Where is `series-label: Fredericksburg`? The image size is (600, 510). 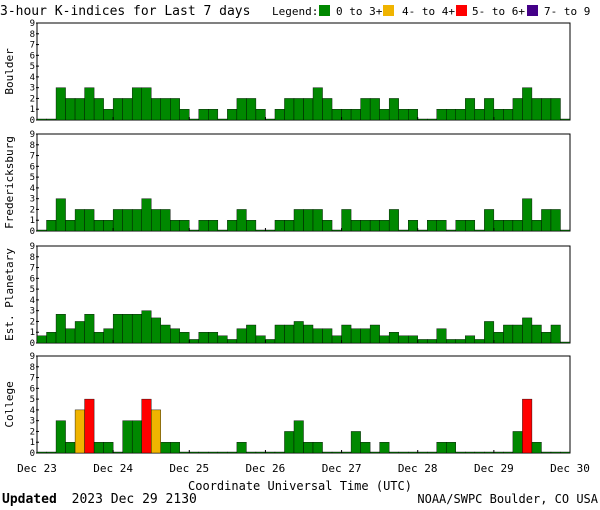 series-label: Fredericksburg is located at coordinates (9, 182).